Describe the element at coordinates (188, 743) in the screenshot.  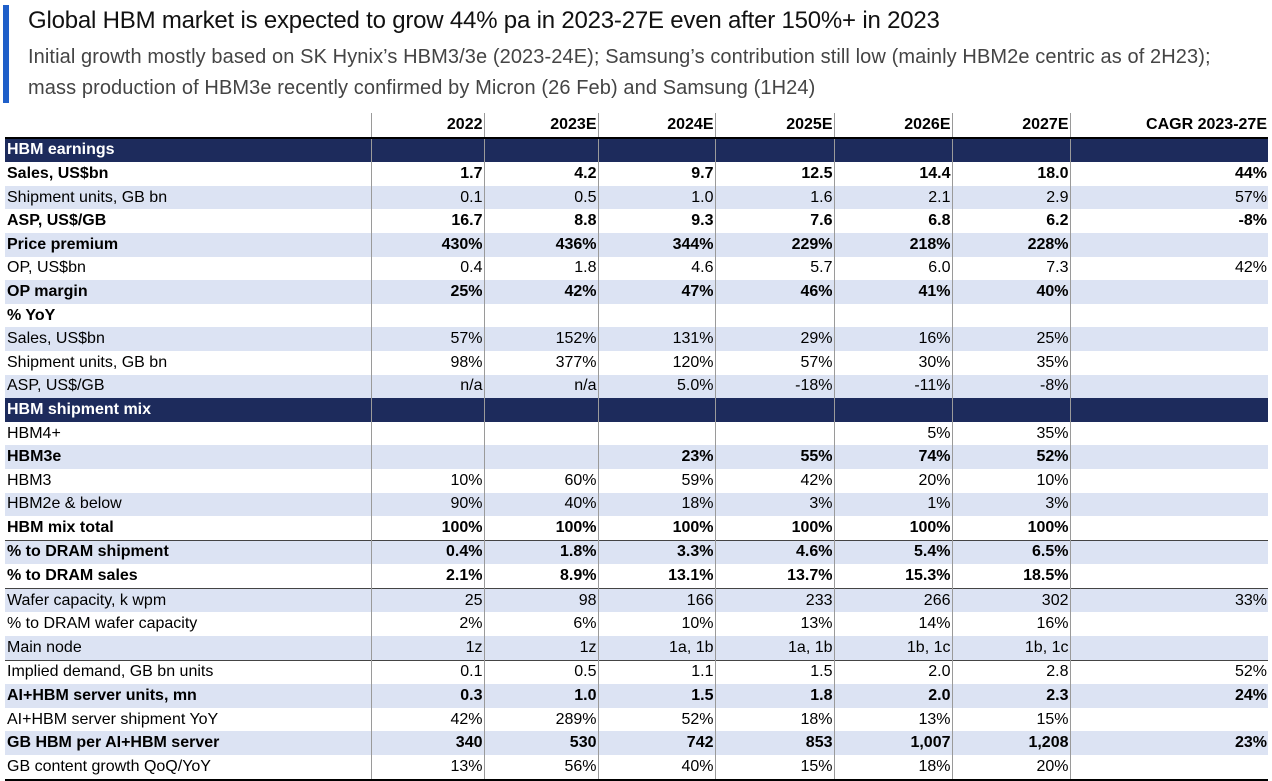
I see `row-label: GB HBM per AI+HBM server` at that location.